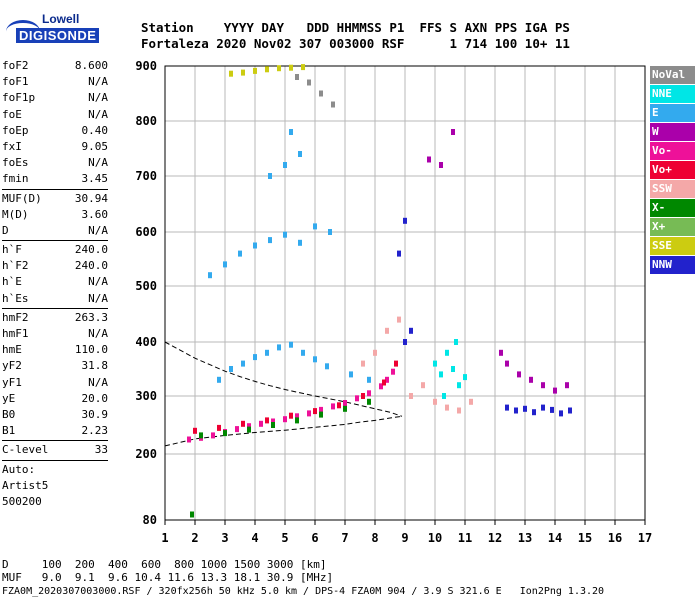 The width and height of the screenshot is (700, 600). Describe the element at coordinates (12, 350) in the screenshot. I see `param-key: hmE` at that location.